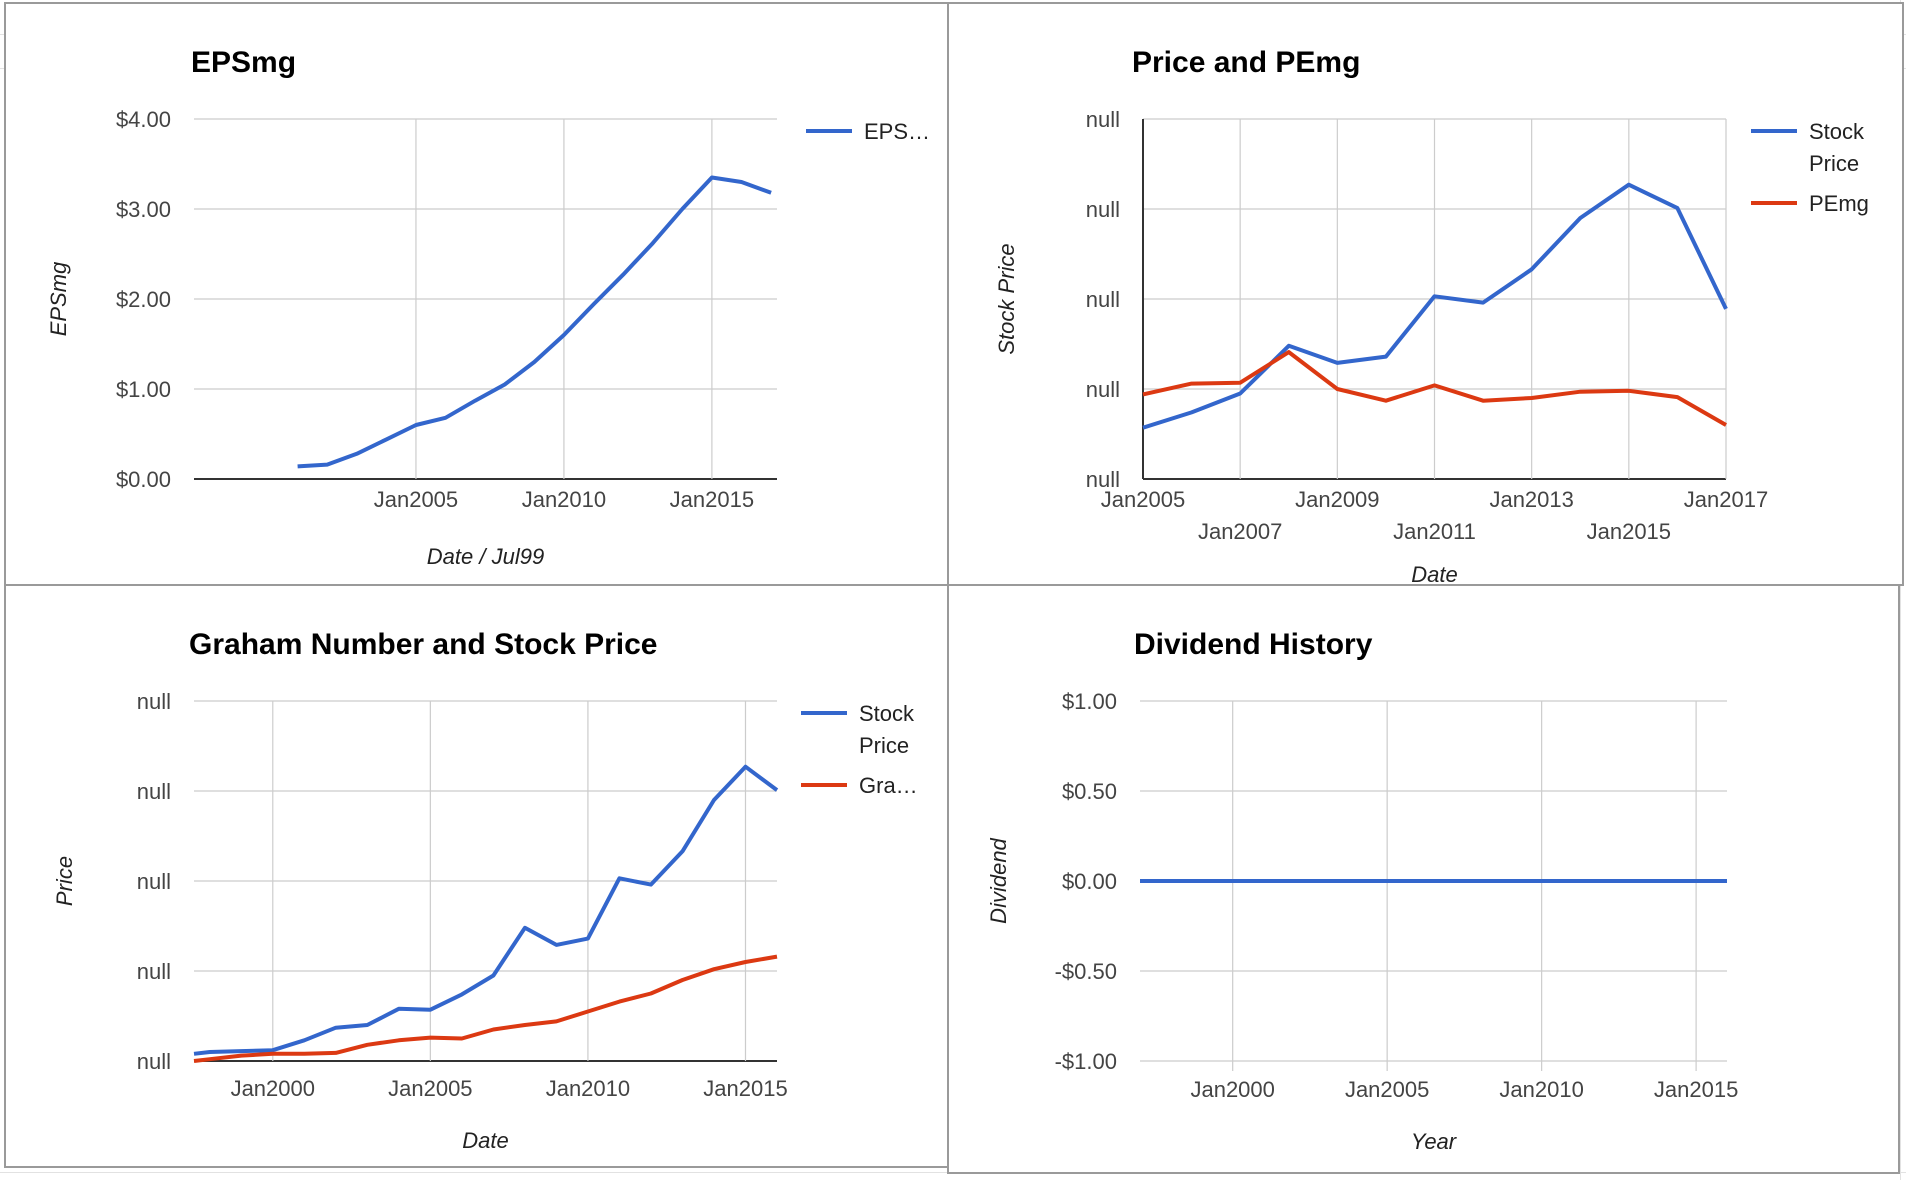  Describe the element at coordinates (998, 880) in the screenshot. I see `y-axis-title: Dividend` at that location.